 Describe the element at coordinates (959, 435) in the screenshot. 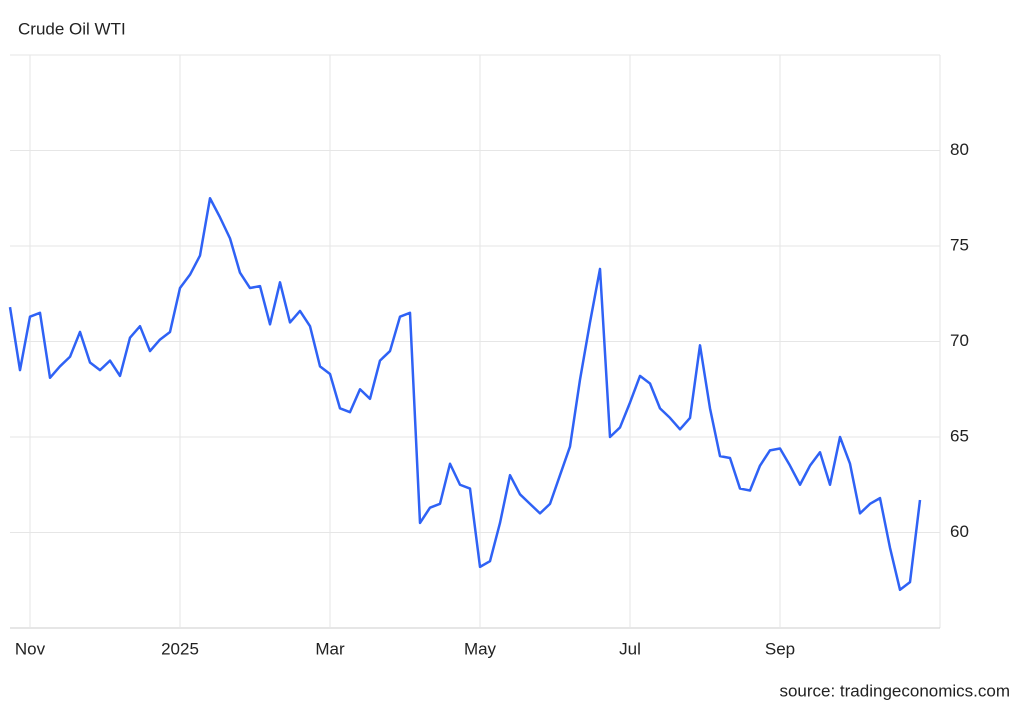

I see `y-tick-label: 65` at that location.